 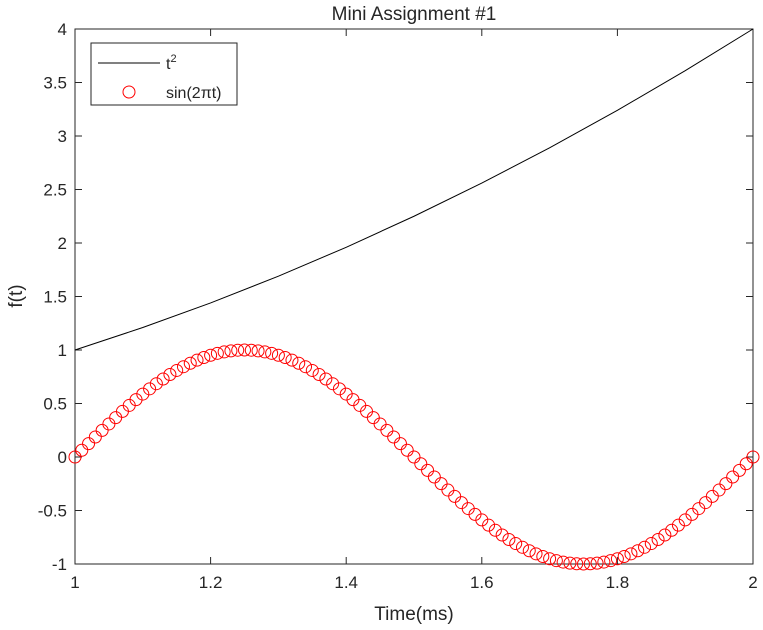 I want to click on x-axis-label: Time(ms), so click(x=414, y=614).